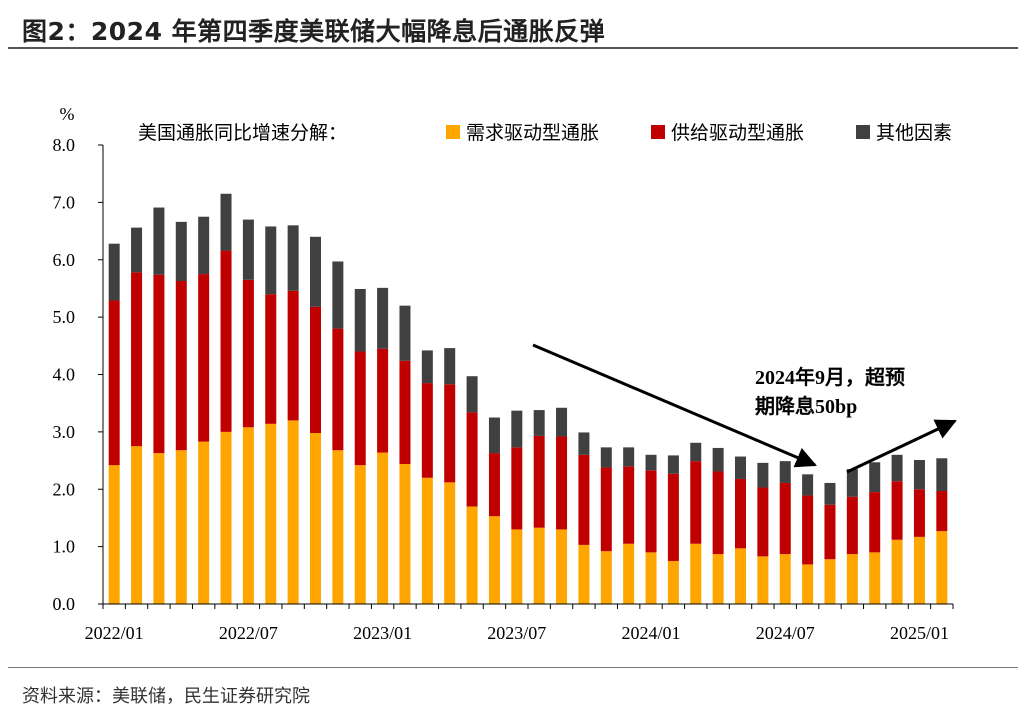 This screenshot has height=716, width=1024. I want to click on y-tick-label: 6.0, so click(64, 260).